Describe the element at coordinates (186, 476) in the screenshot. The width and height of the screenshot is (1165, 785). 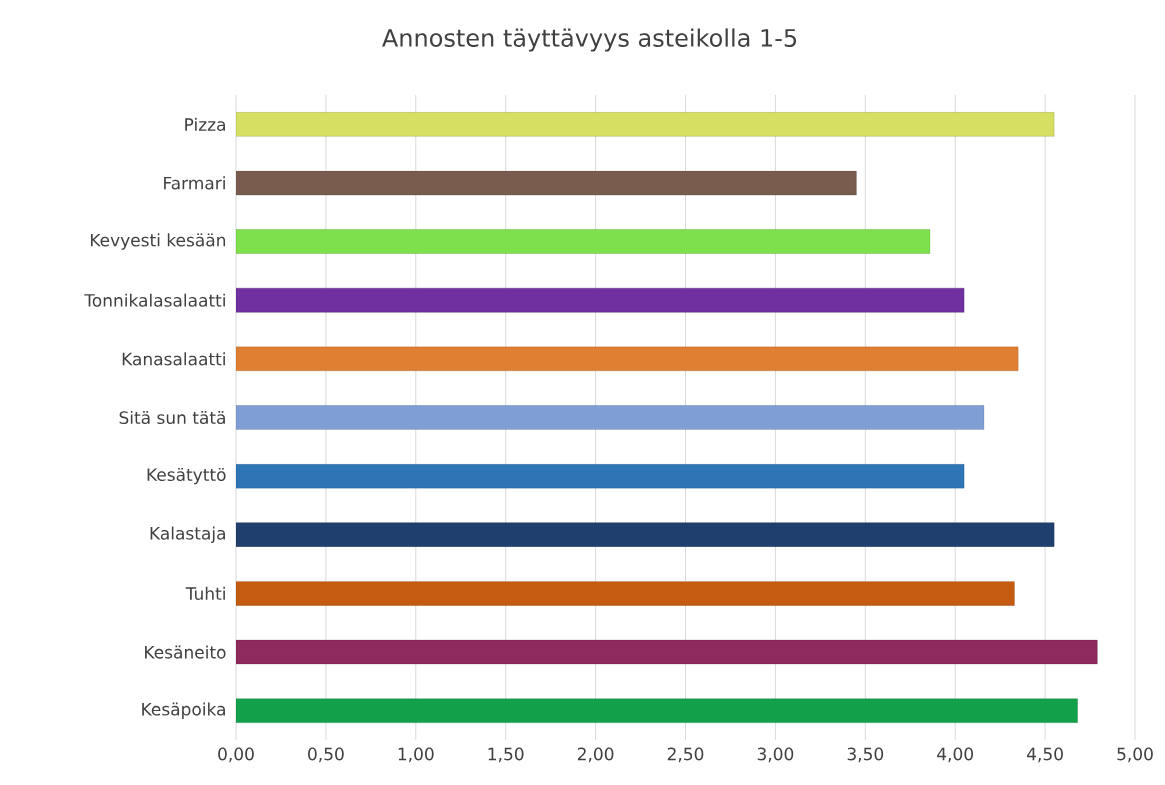
I see `y-tick-label: Kesätyttö` at that location.